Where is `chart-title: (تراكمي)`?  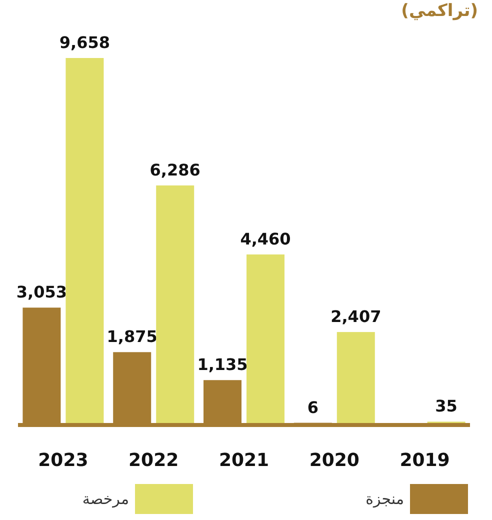
chart-title: (تراكمي) is located at coordinates (439, 11).